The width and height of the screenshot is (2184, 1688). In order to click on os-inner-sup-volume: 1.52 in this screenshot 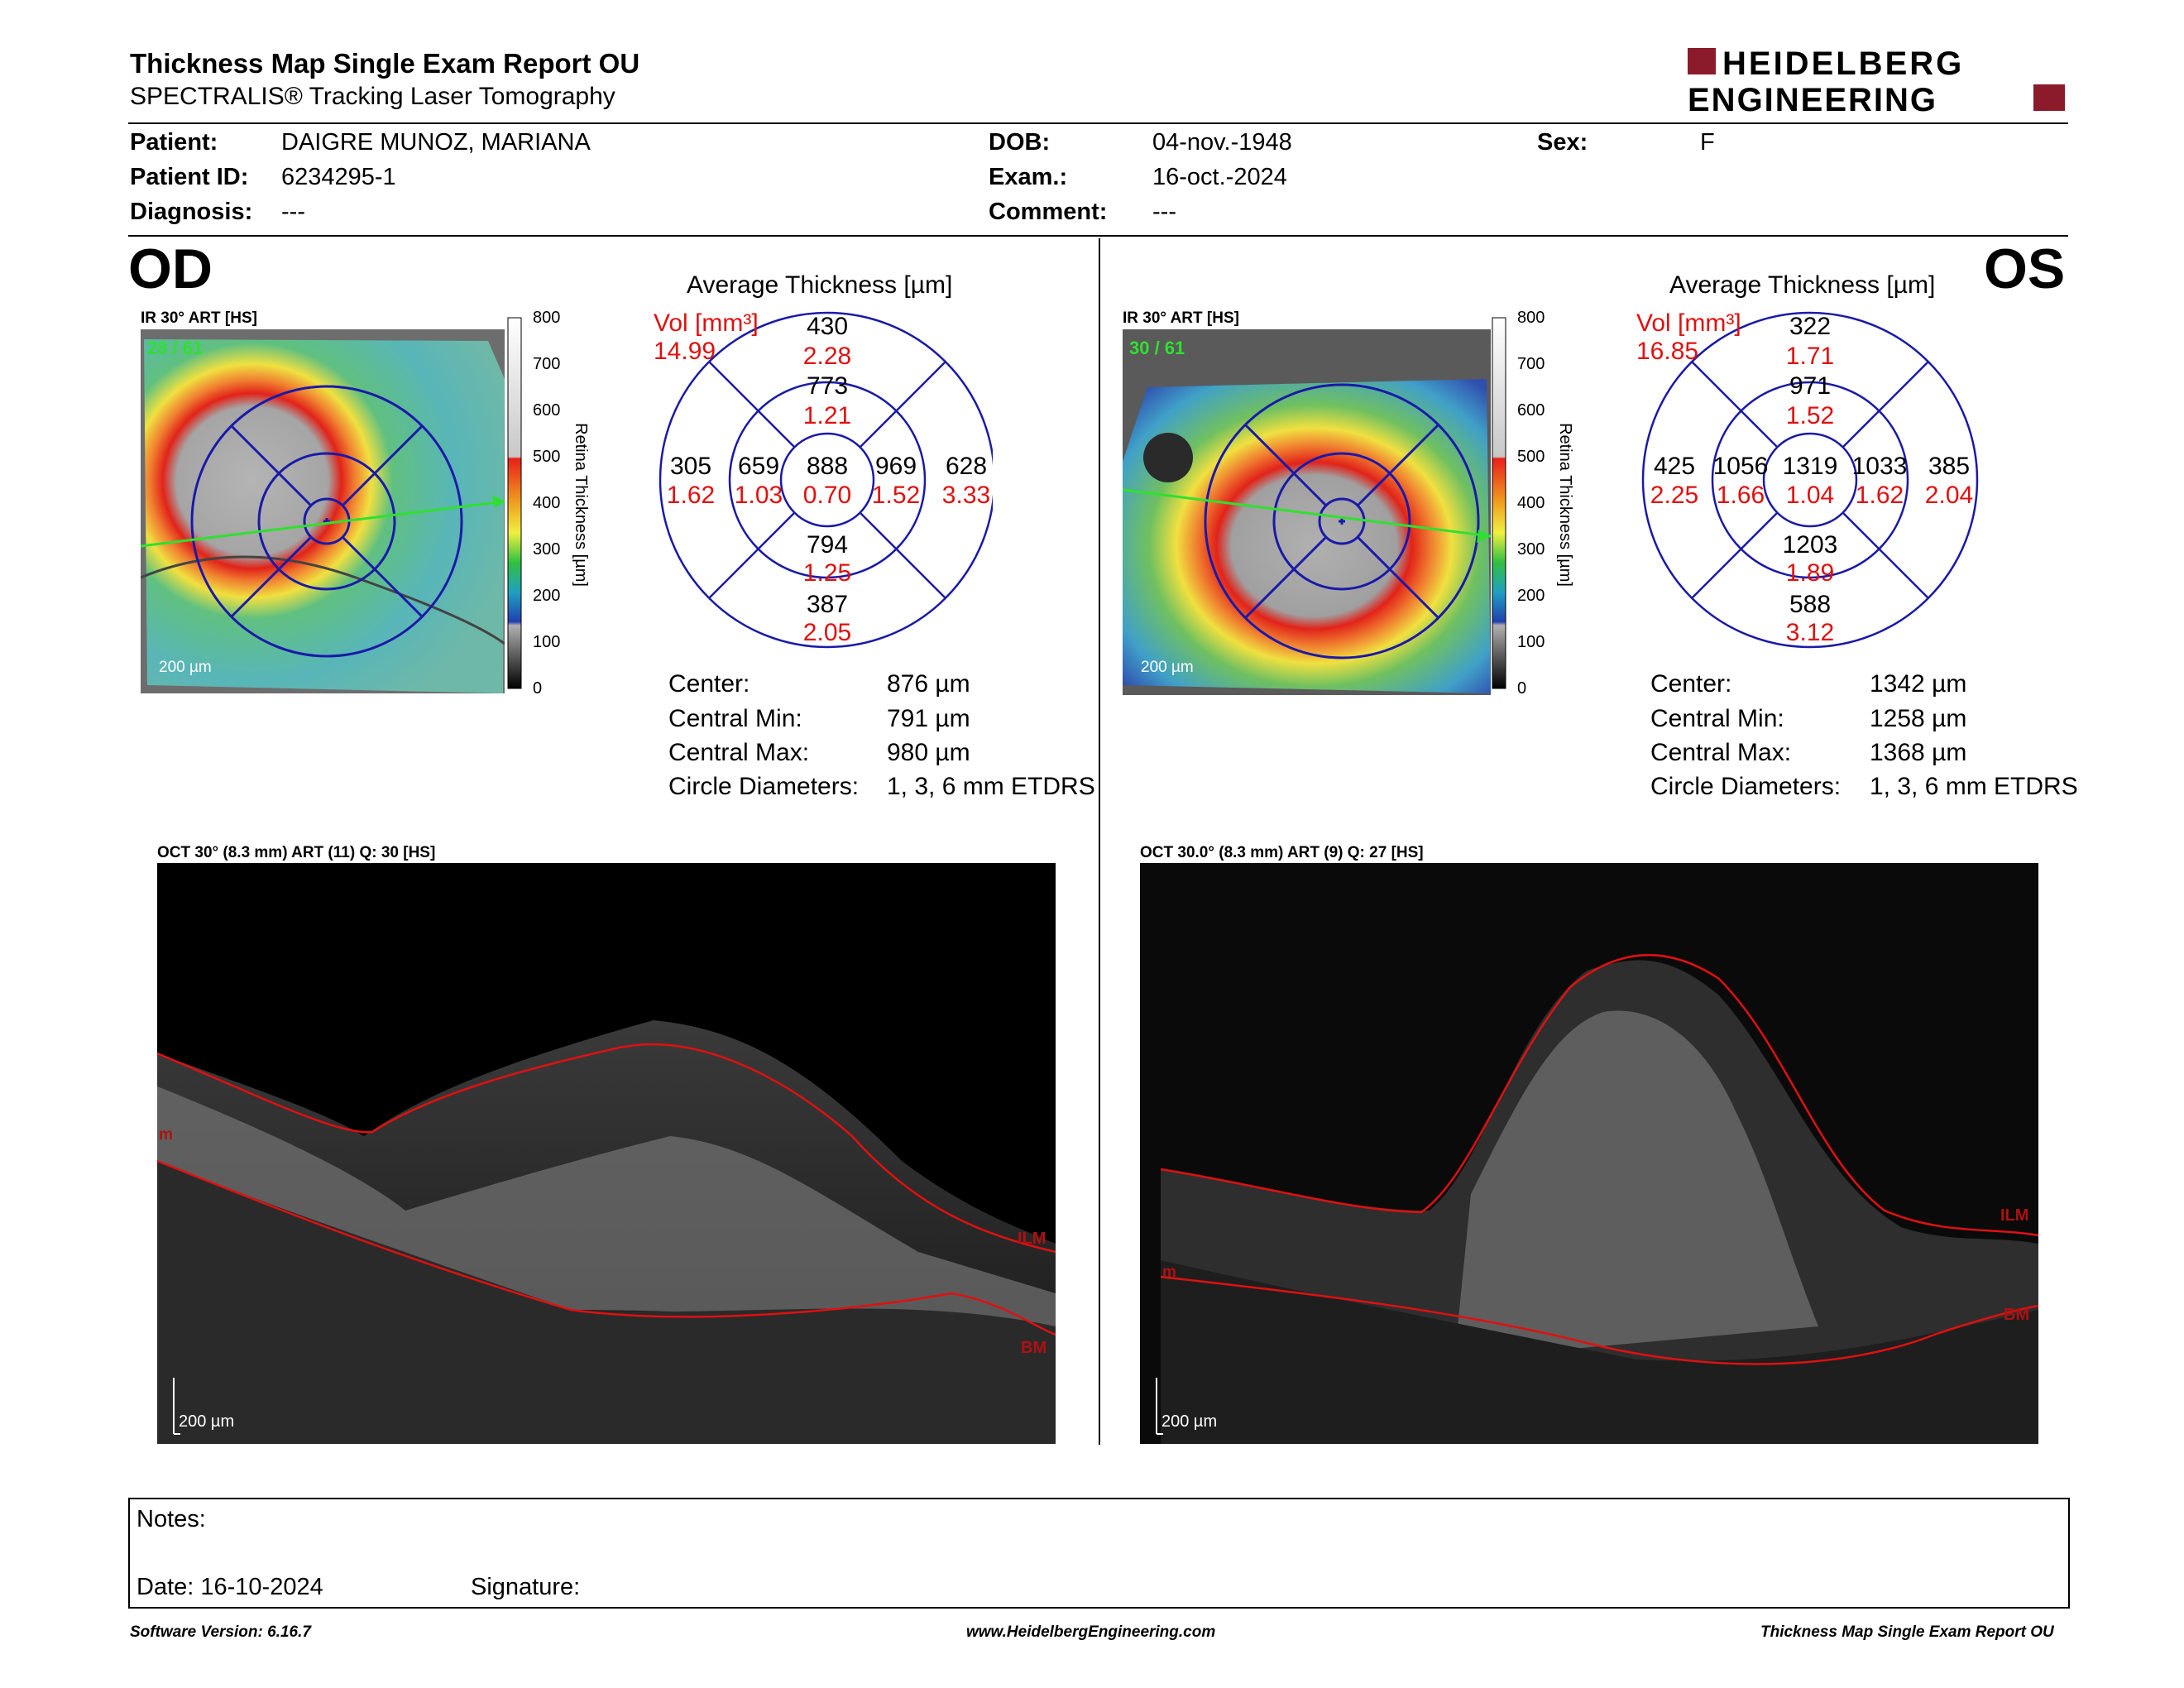, I will do `click(1810, 415)`.